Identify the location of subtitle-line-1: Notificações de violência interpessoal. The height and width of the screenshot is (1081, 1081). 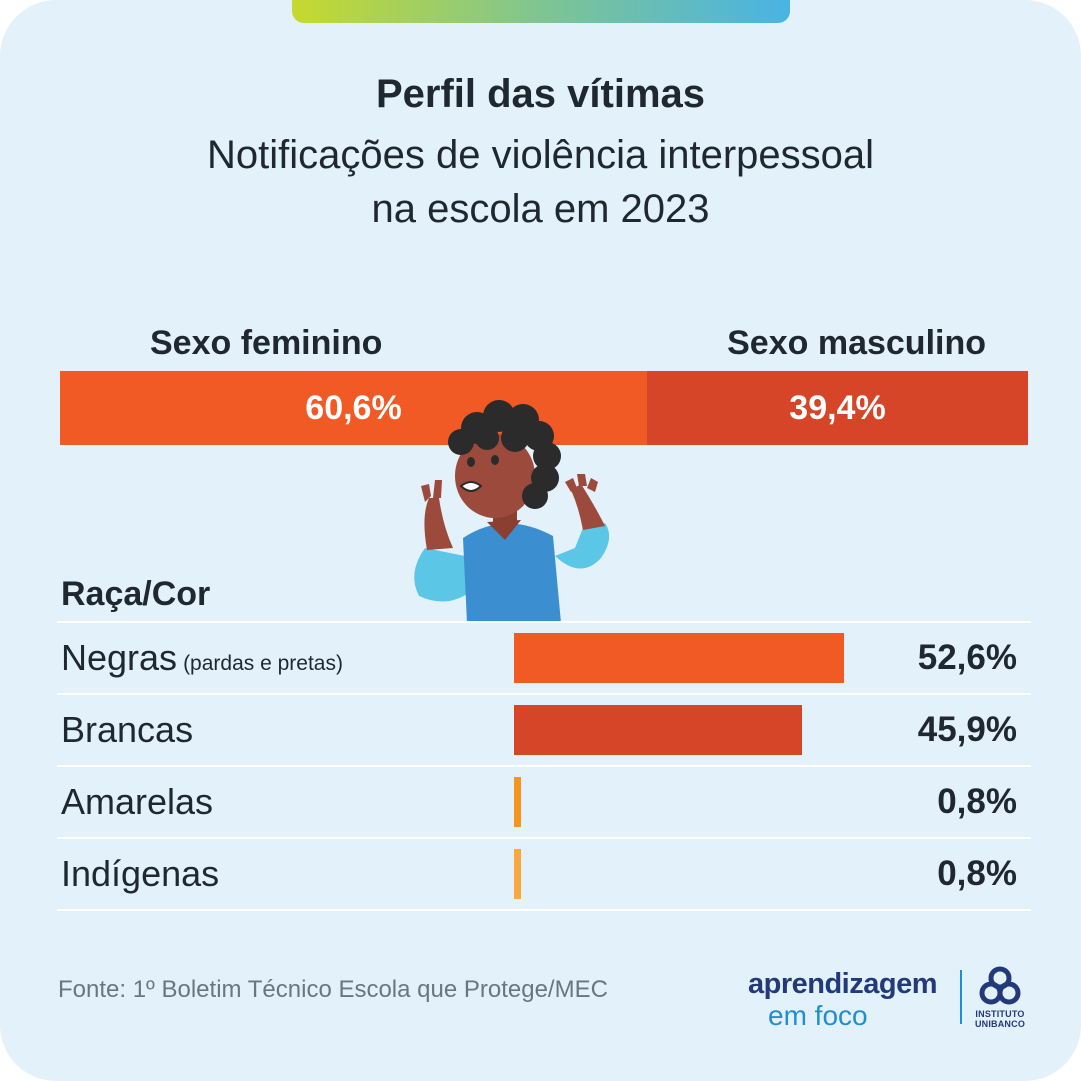
(540, 155).